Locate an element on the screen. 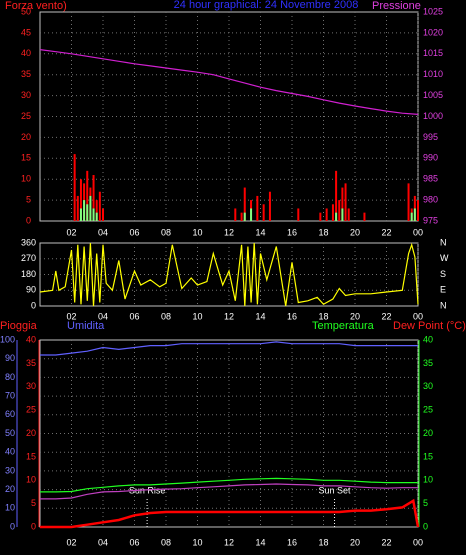  y-tick-label: 25 is located at coordinates (26, 116).